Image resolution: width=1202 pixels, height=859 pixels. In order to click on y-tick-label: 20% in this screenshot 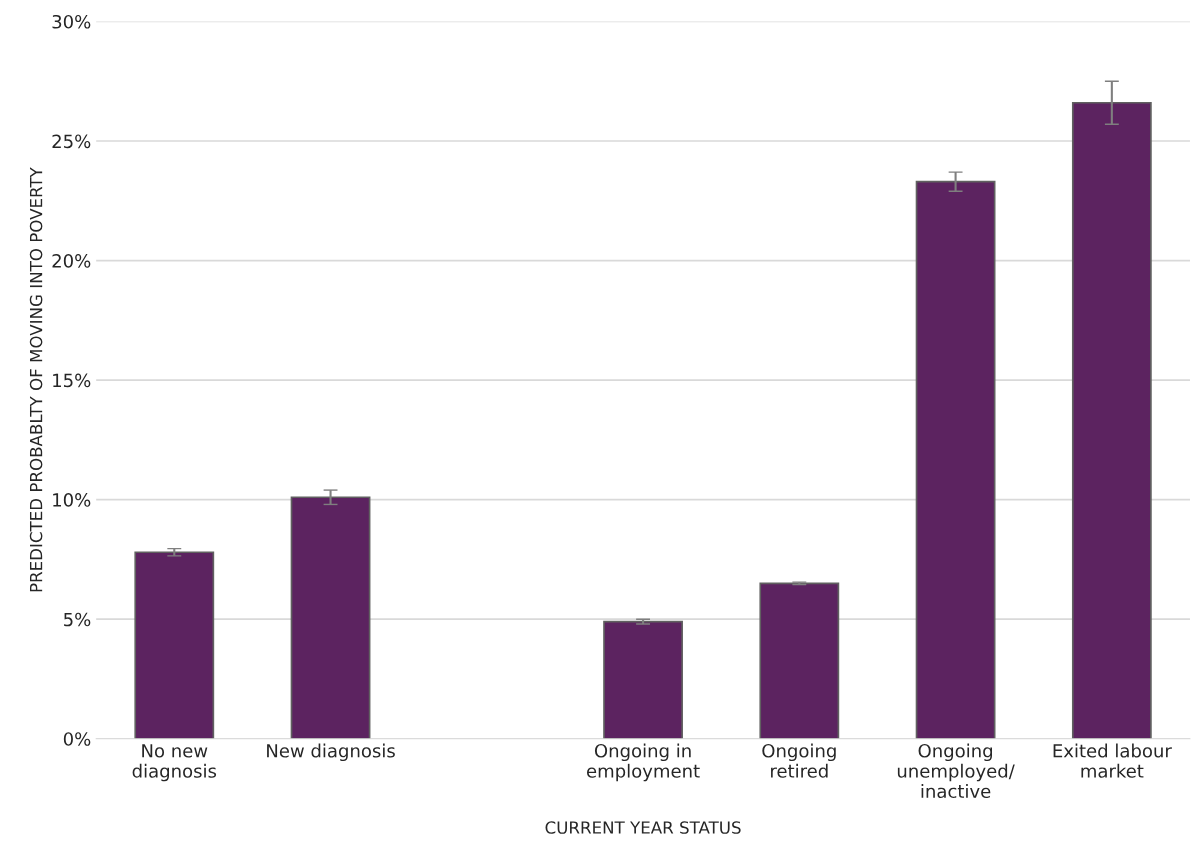, I will do `click(71, 261)`.